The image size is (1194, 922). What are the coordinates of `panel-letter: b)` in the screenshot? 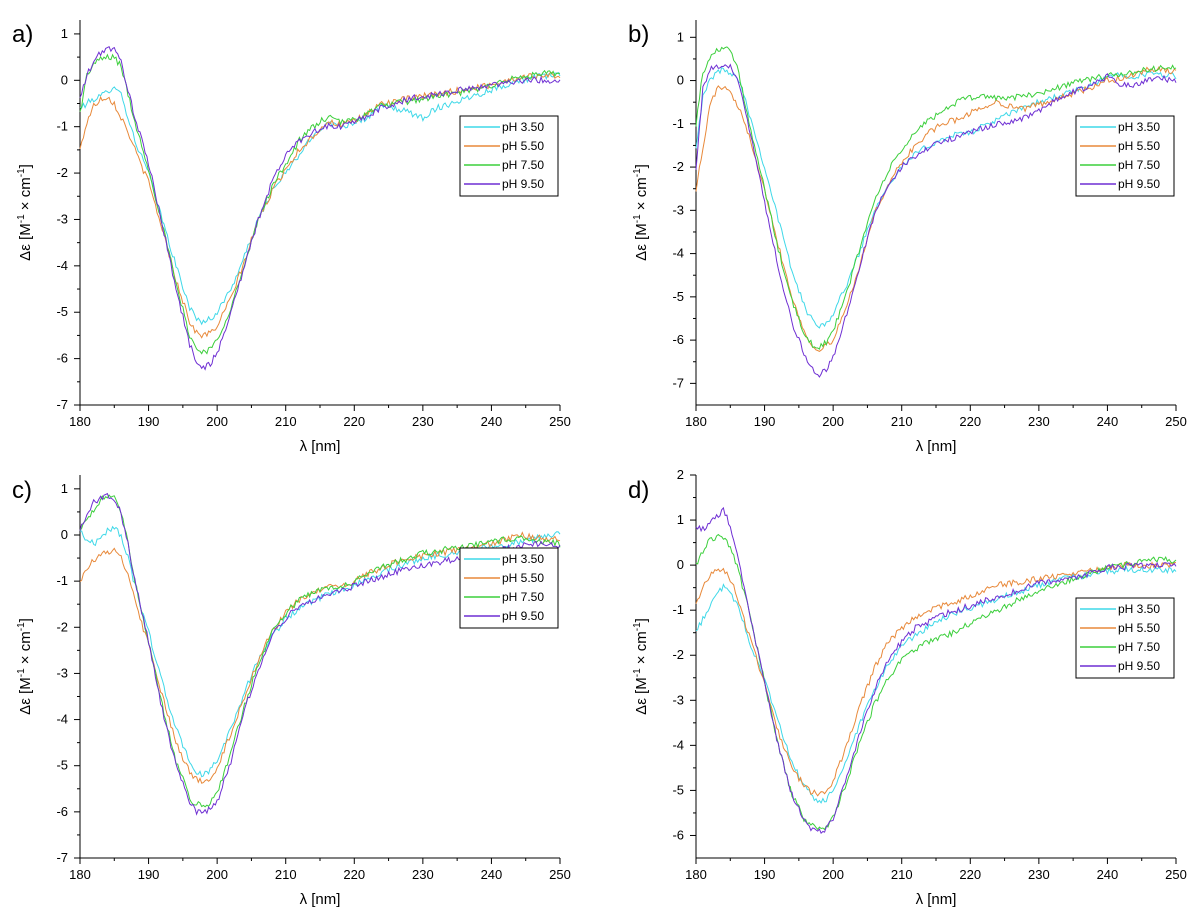 It's located at (638, 34).